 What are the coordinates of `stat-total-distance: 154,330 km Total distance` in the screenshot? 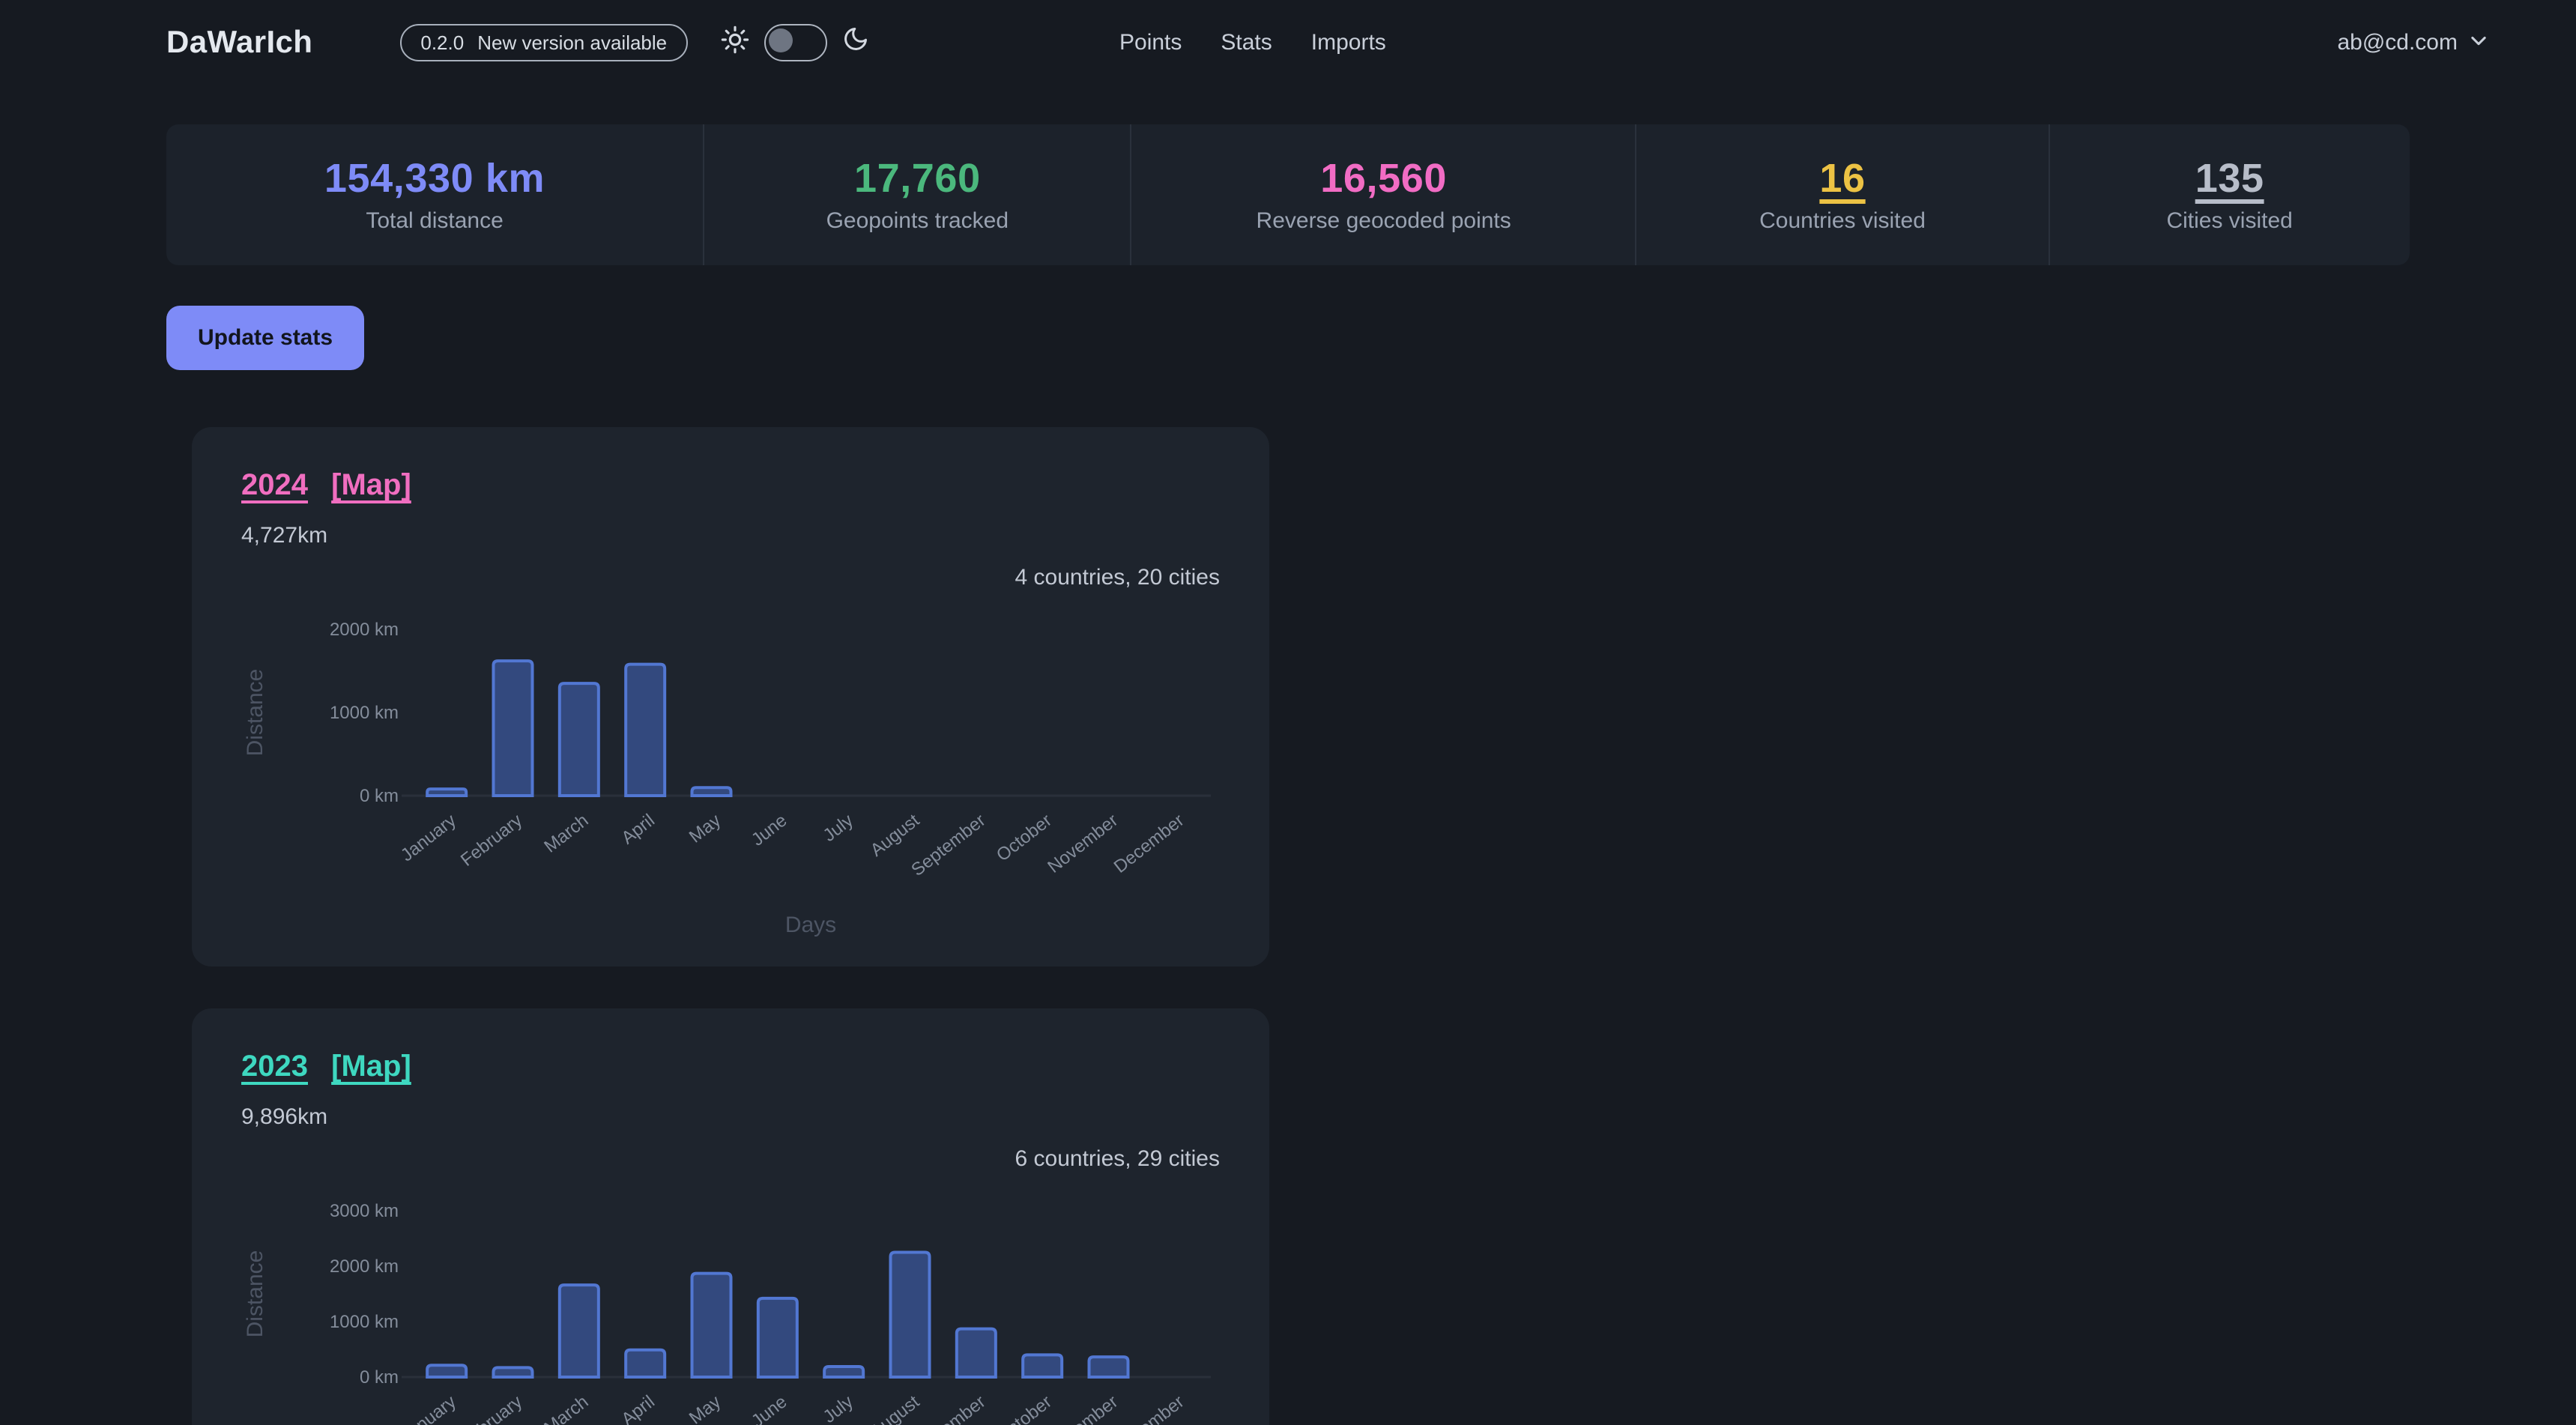 It's located at (434, 194).